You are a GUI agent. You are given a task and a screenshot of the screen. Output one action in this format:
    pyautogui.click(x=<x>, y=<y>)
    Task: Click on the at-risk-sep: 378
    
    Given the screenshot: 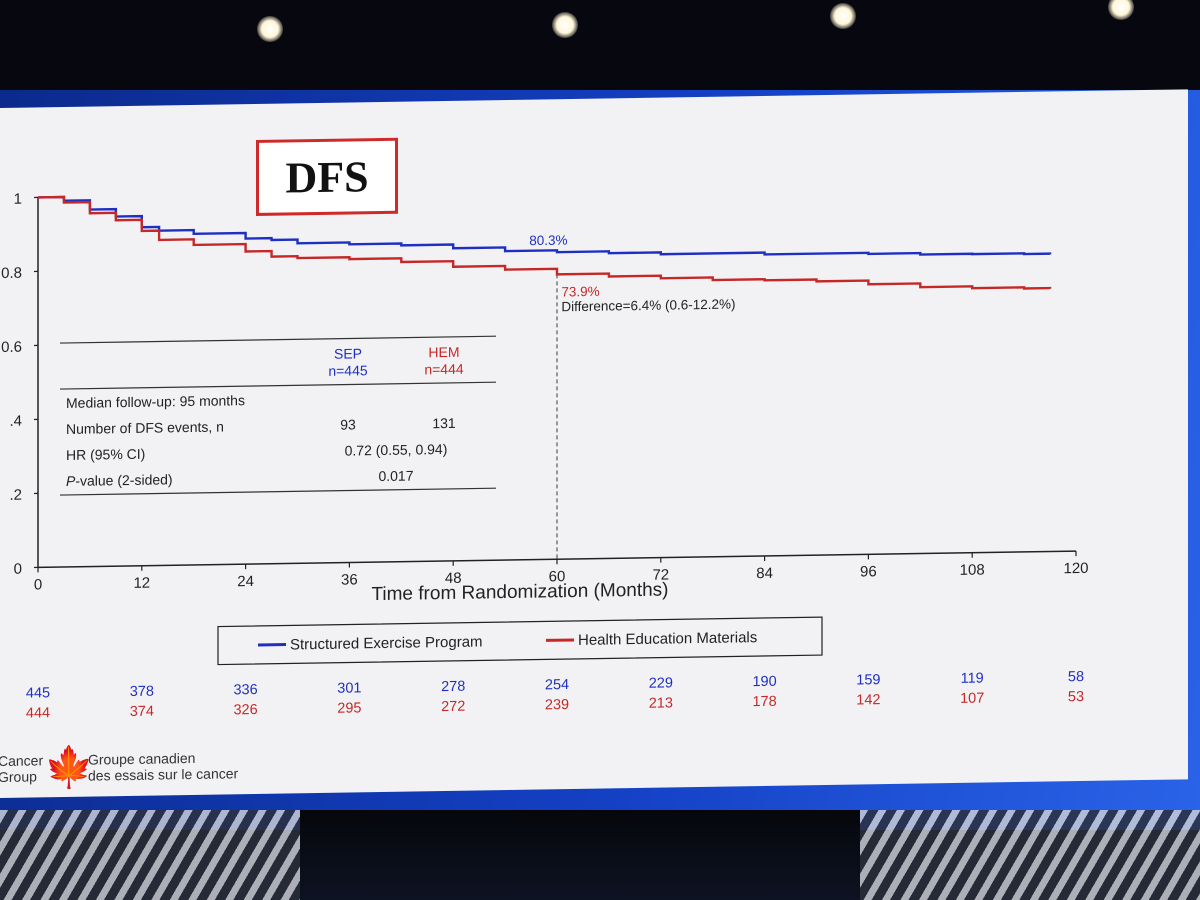 What is the action you would take?
    pyautogui.click(x=142, y=692)
    